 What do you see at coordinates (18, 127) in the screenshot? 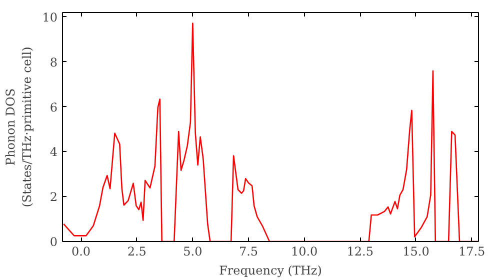
I see `y-axis-title: Phonon DOS (States/THz·primitive cell)` at bounding box center [18, 127].